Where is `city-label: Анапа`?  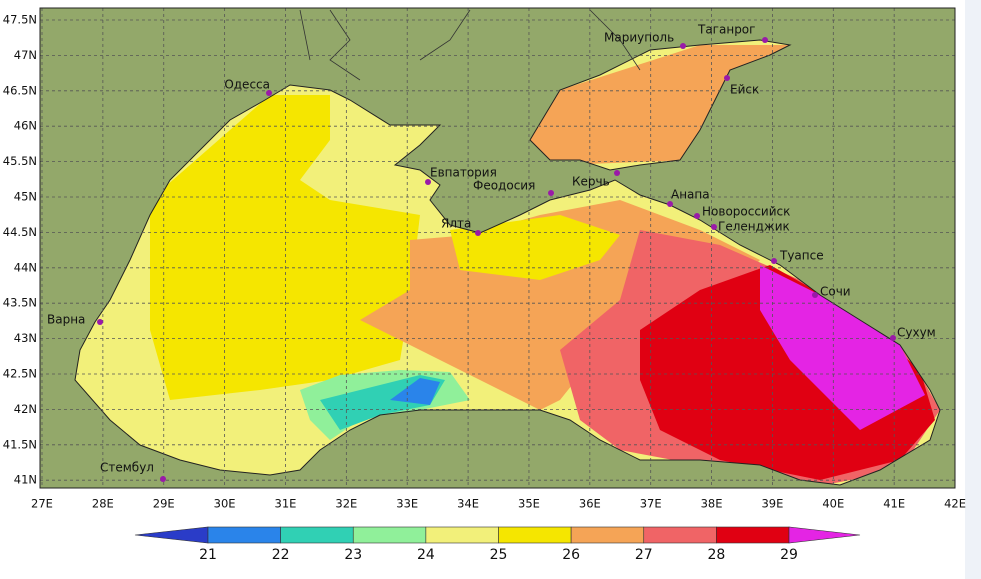
city-label: Анапа is located at coordinates (690, 195).